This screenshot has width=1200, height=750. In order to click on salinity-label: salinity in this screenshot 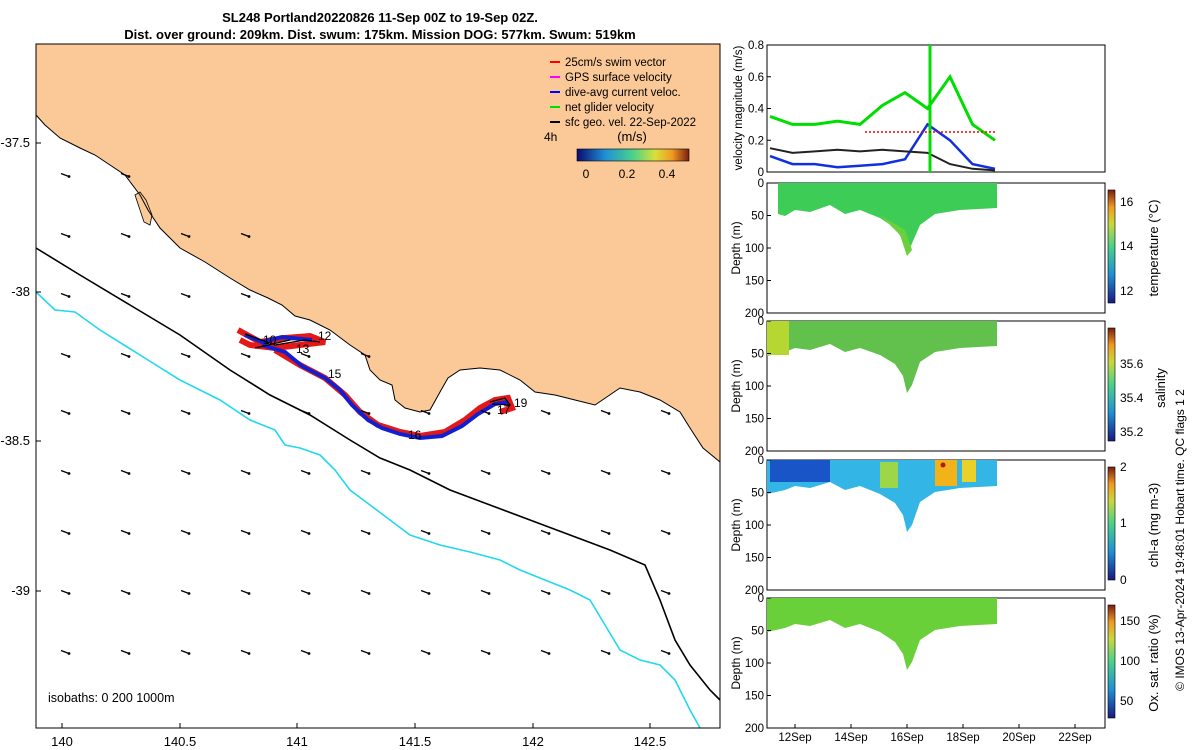, I will do `click(1160, 388)`.